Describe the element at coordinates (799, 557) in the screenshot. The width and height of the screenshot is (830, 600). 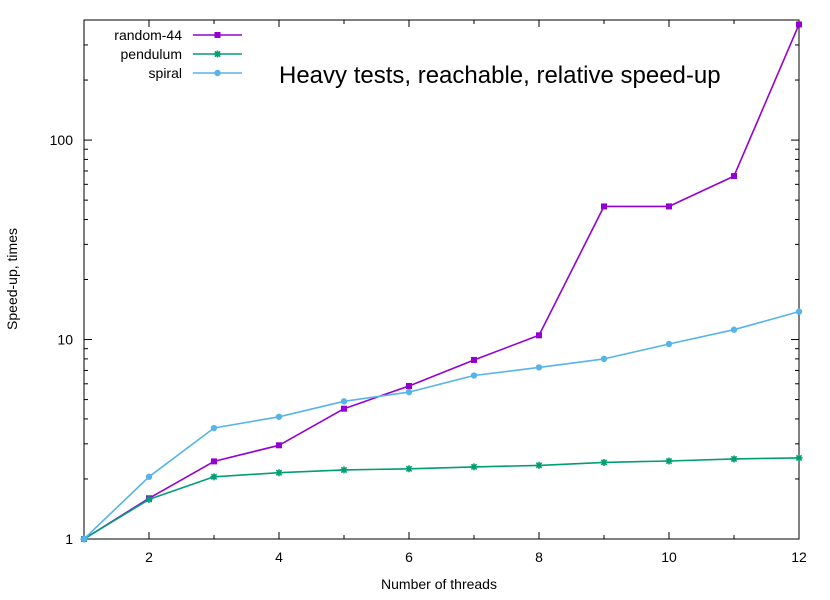
I see `x-tick-label: 12` at that location.